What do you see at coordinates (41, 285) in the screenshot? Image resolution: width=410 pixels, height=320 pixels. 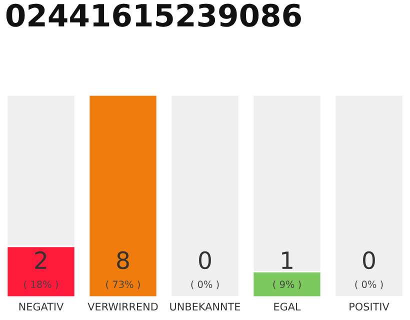 I see `annotation: ( 18% )` at bounding box center [41, 285].